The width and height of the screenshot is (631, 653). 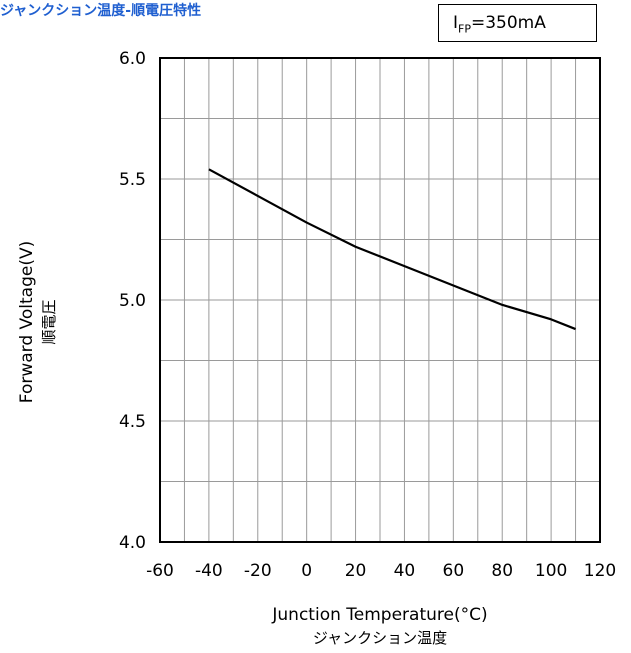 I want to click on condition-symbol: I, so click(x=456, y=23).